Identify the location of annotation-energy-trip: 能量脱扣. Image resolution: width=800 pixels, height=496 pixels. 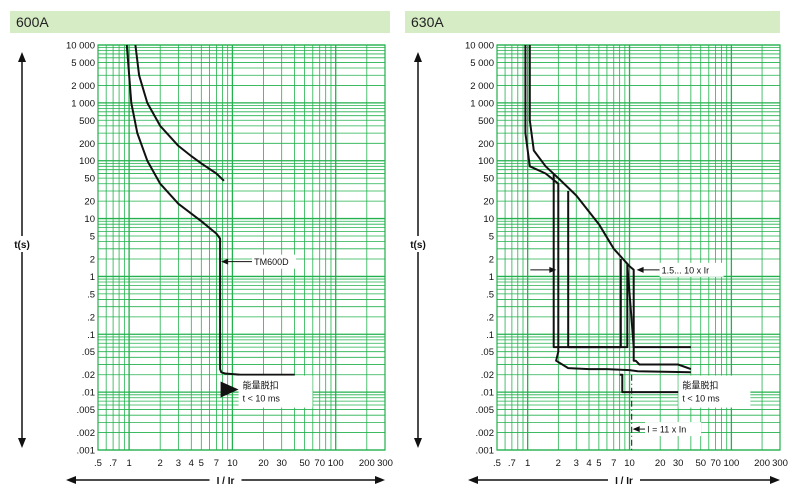
(700, 385).